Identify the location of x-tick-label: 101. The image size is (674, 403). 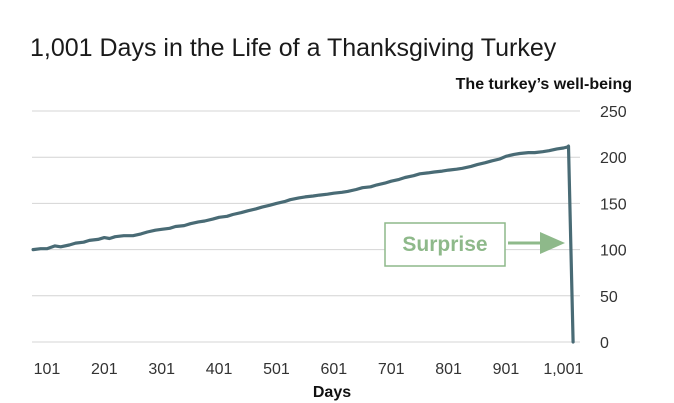
(47, 369).